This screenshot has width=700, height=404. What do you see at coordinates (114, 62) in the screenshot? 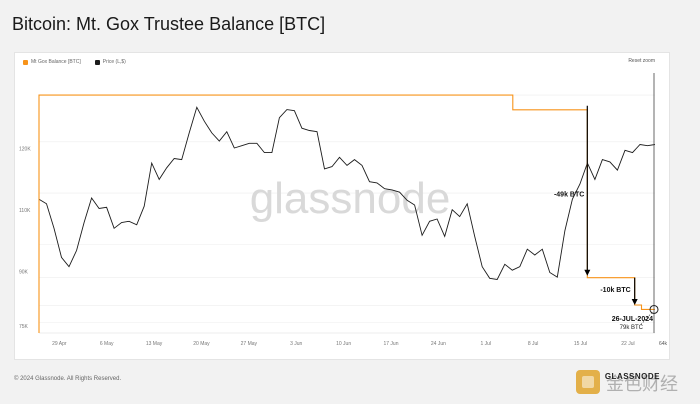
I see `legend-label-price: Price (L,$)` at bounding box center [114, 62].